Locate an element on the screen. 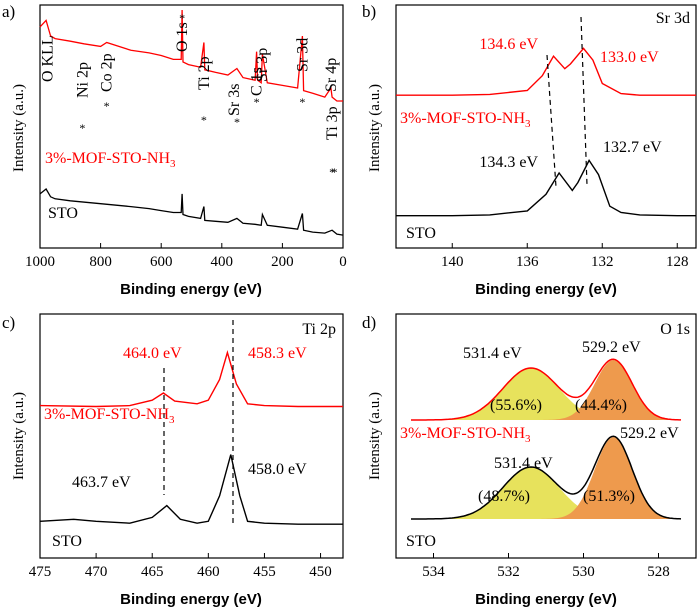 Image resolution: width=700 pixels, height=615 pixels. x-tick-label: 470 is located at coordinates (96, 572).